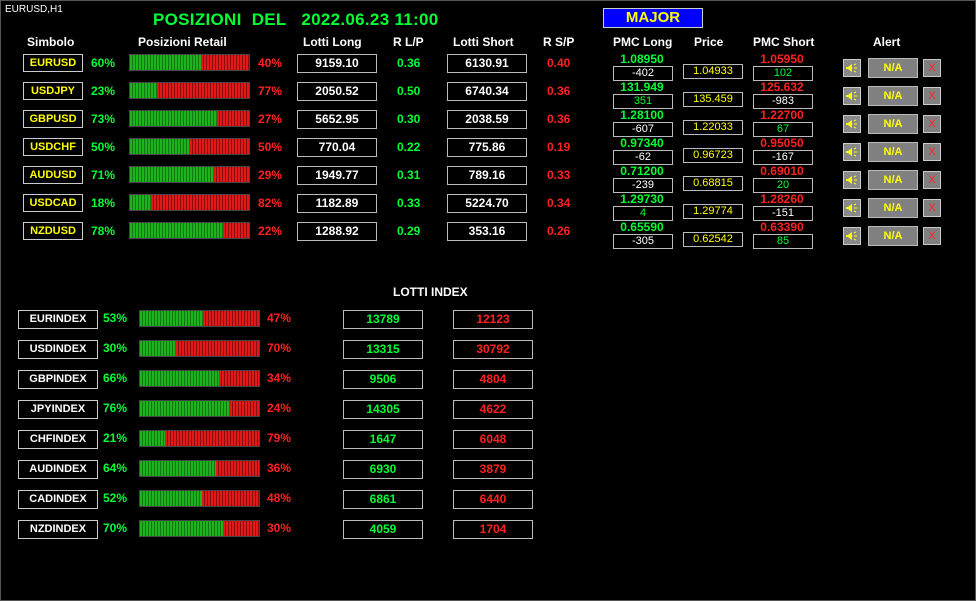  What do you see at coordinates (493, 469) in the screenshot?
I see `index-lots-short: 3879` at bounding box center [493, 469].